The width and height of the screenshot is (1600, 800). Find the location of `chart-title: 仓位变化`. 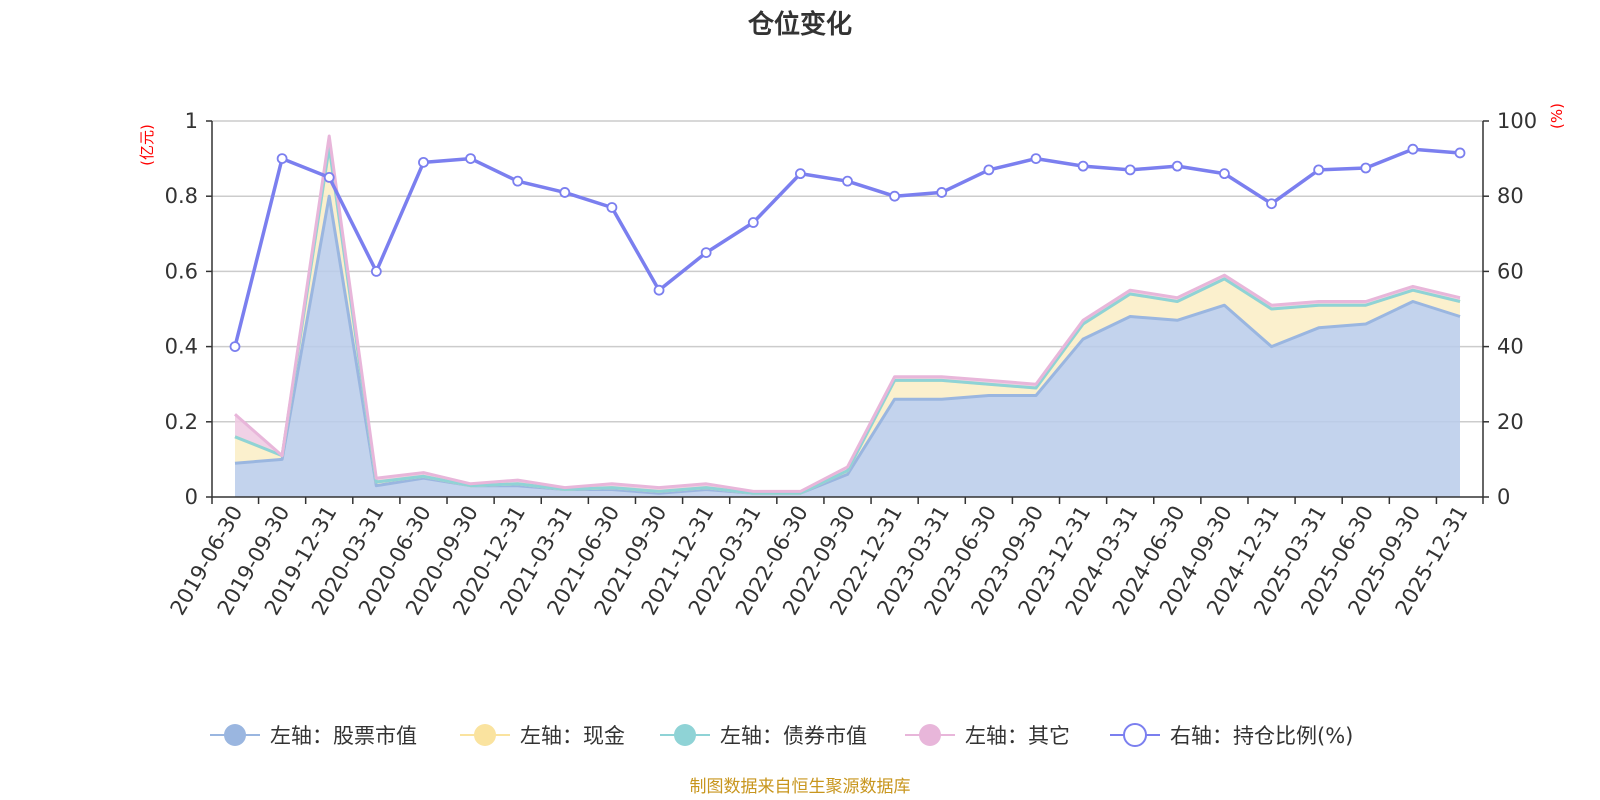

chart-title: 仓位变化 is located at coordinates (799, 24).